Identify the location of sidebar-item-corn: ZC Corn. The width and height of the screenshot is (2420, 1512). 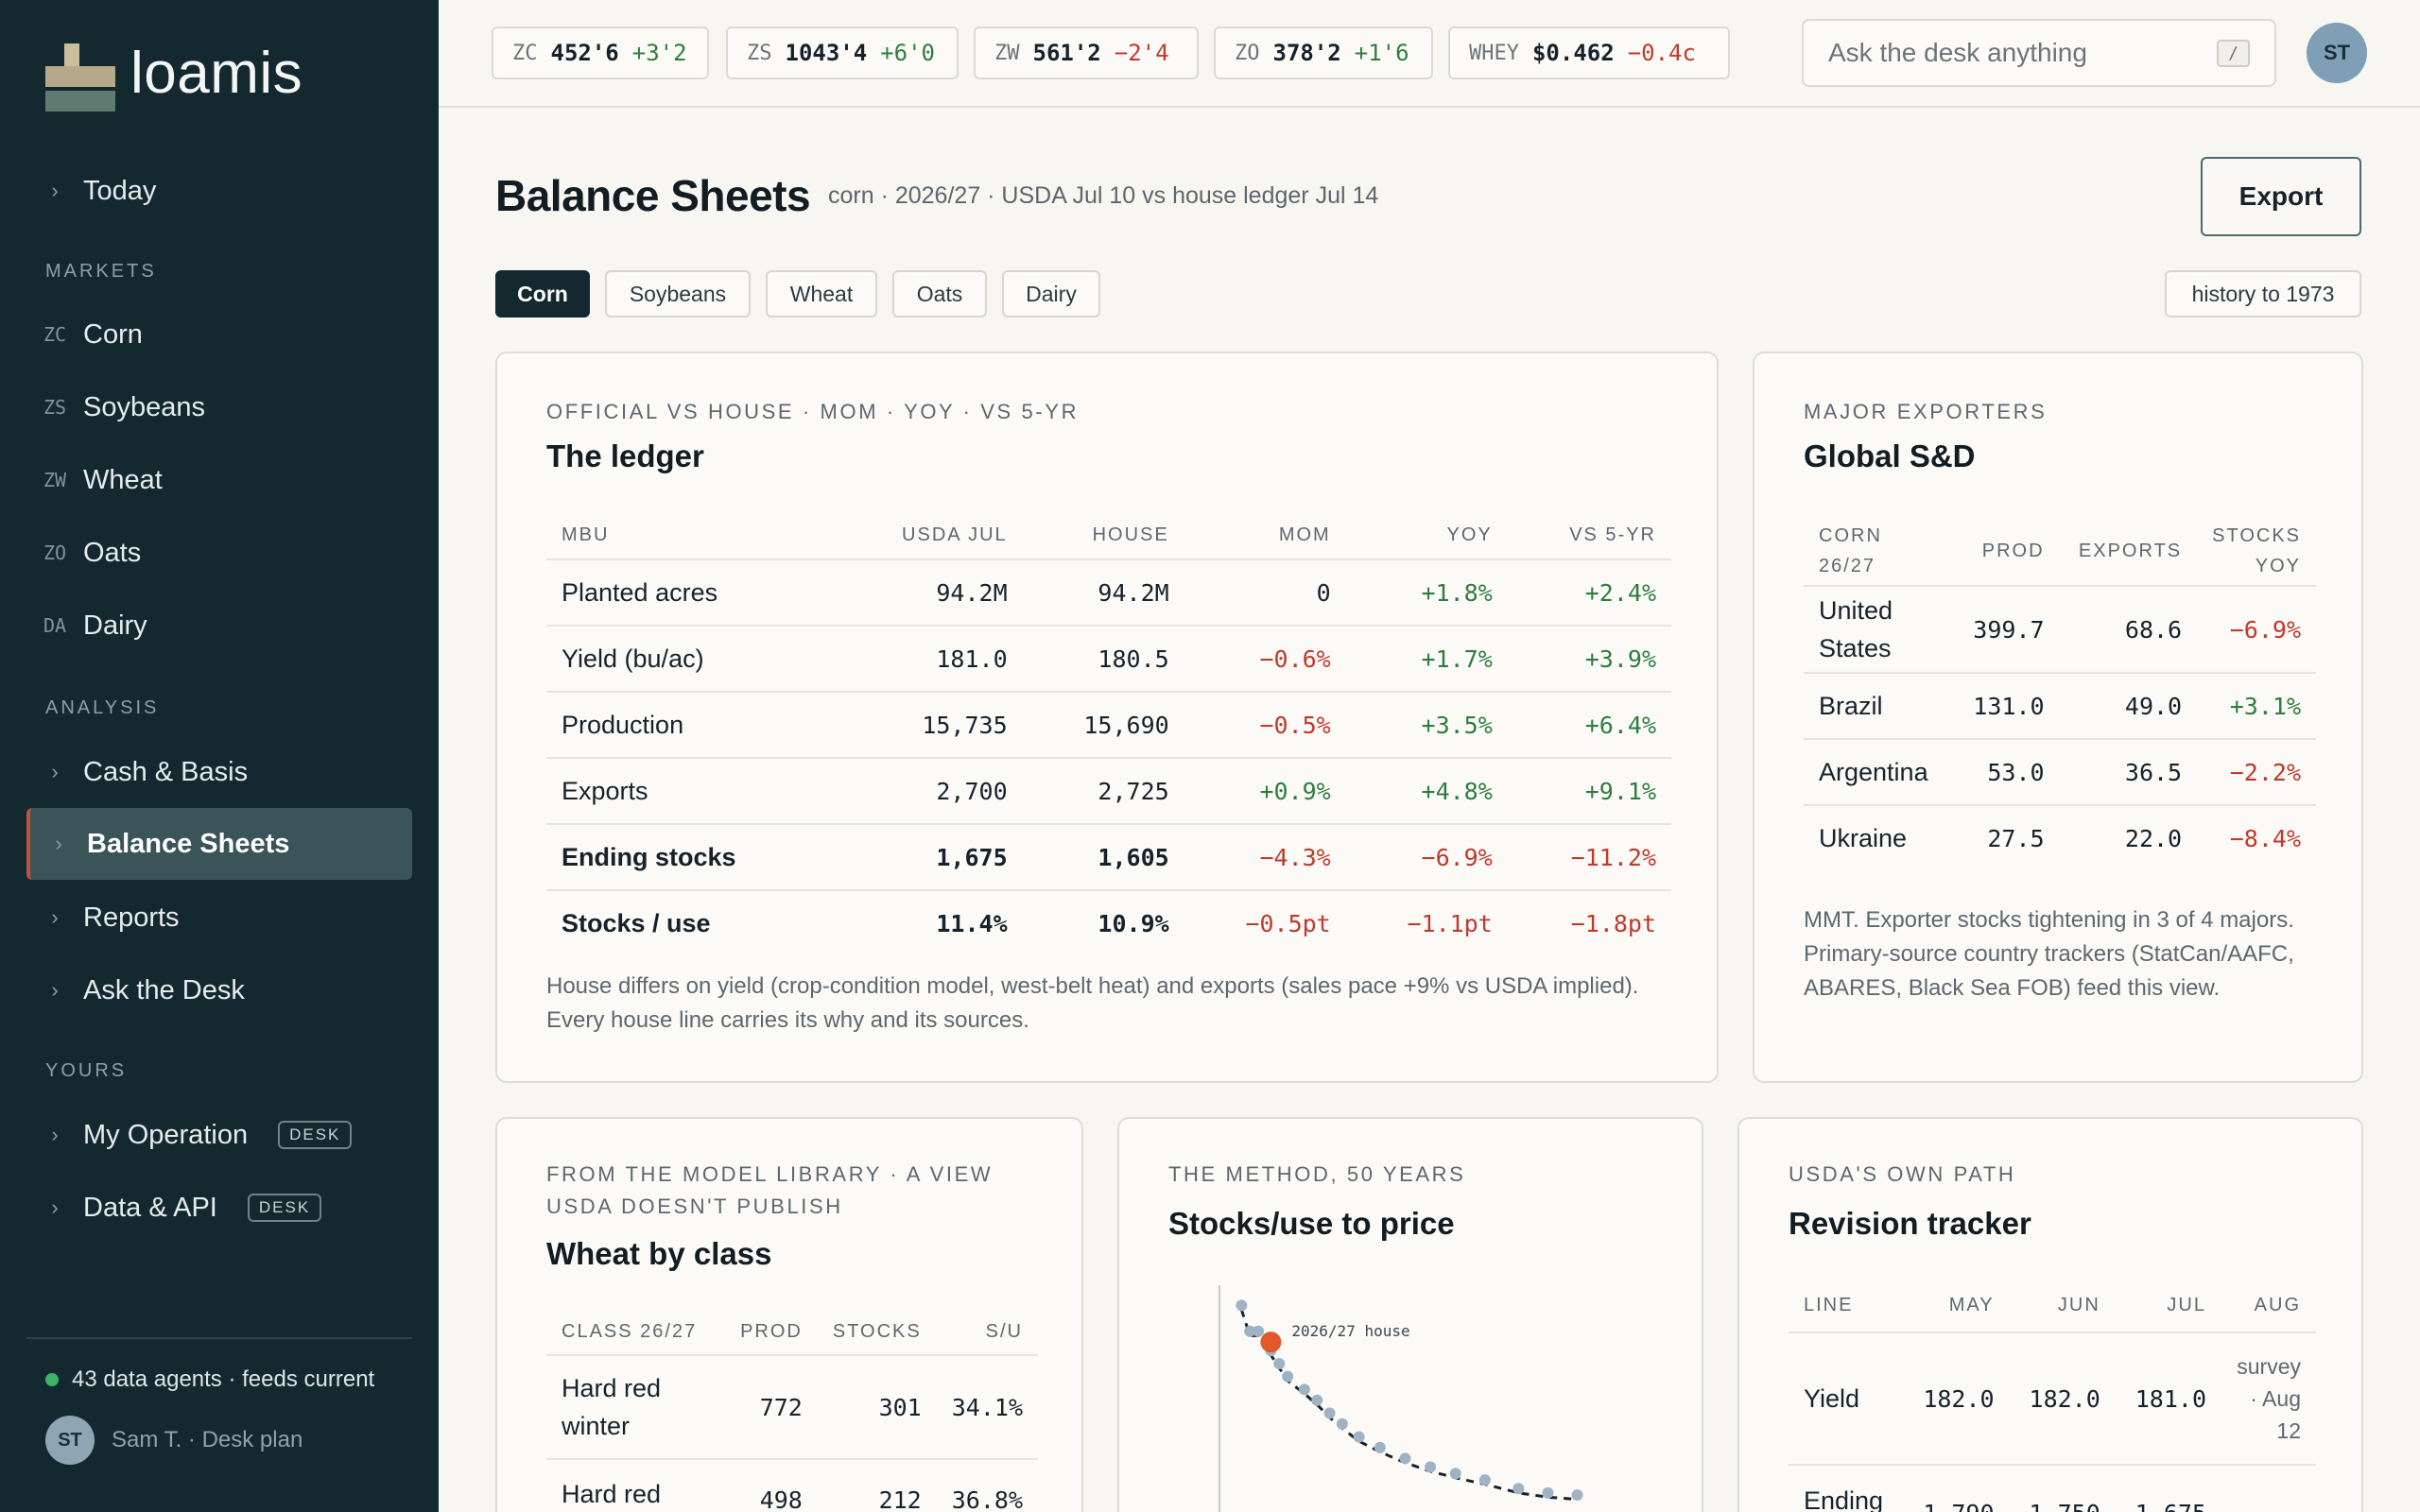
(219, 334).